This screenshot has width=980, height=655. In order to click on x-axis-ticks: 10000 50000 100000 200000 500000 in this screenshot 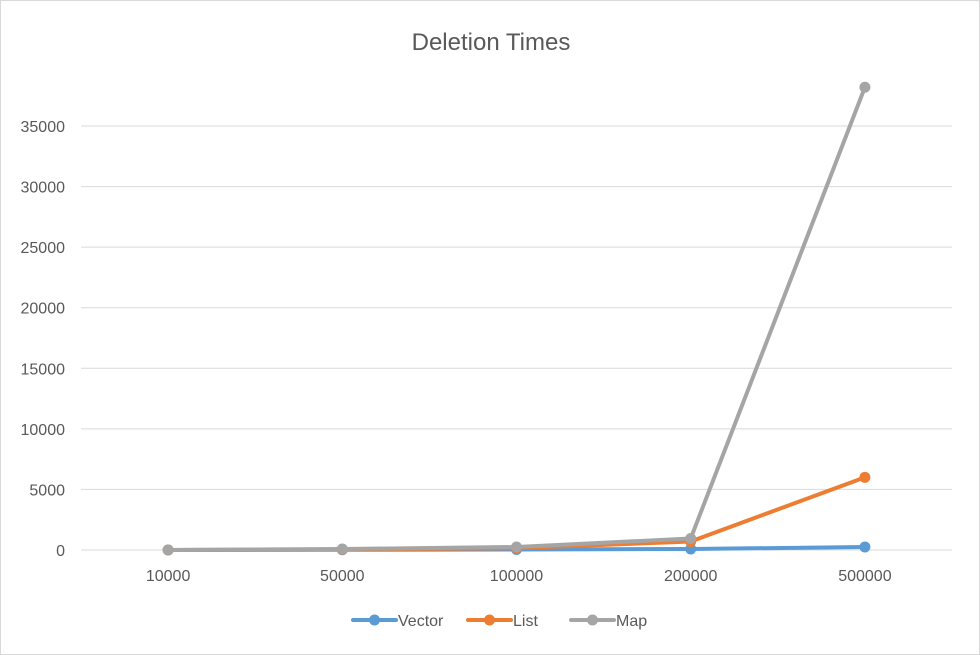, I will do `click(519, 576)`.